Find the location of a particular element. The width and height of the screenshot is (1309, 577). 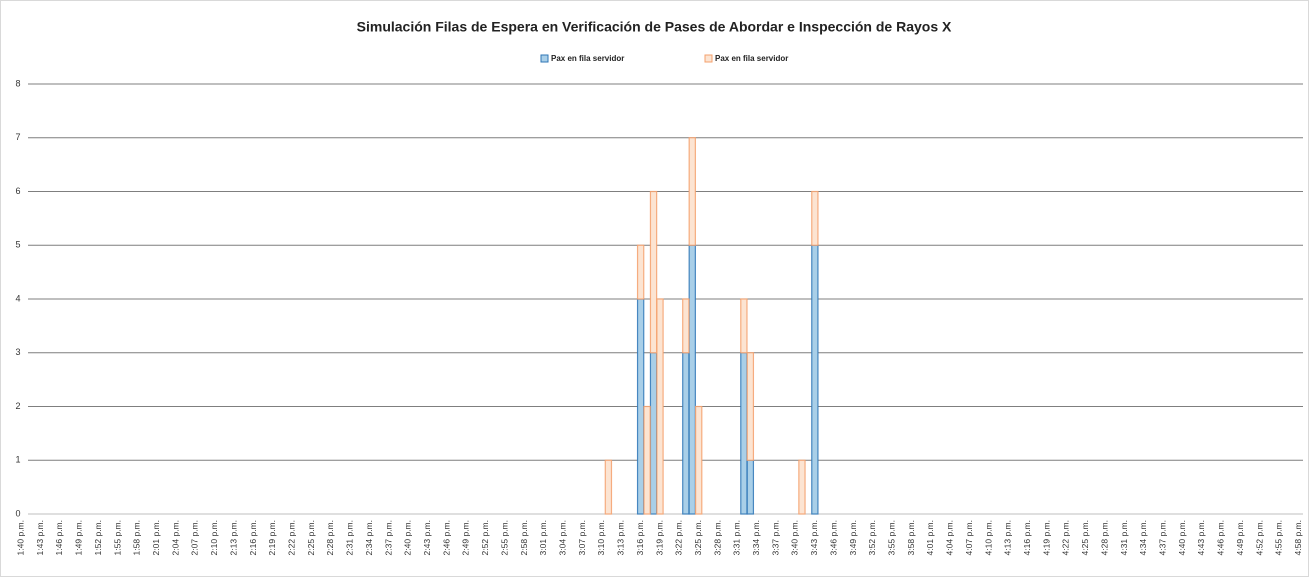

x-tick-label: 2:40 p.m. is located at coordinates (408, 537).